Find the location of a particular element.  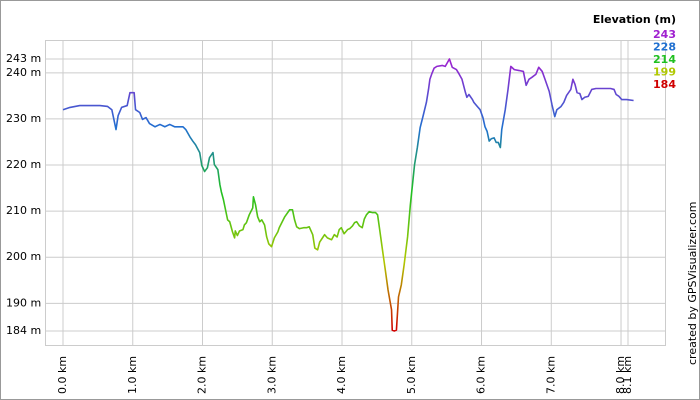

x-tick-label: 7.0 km is located at coordinates (550, 375).